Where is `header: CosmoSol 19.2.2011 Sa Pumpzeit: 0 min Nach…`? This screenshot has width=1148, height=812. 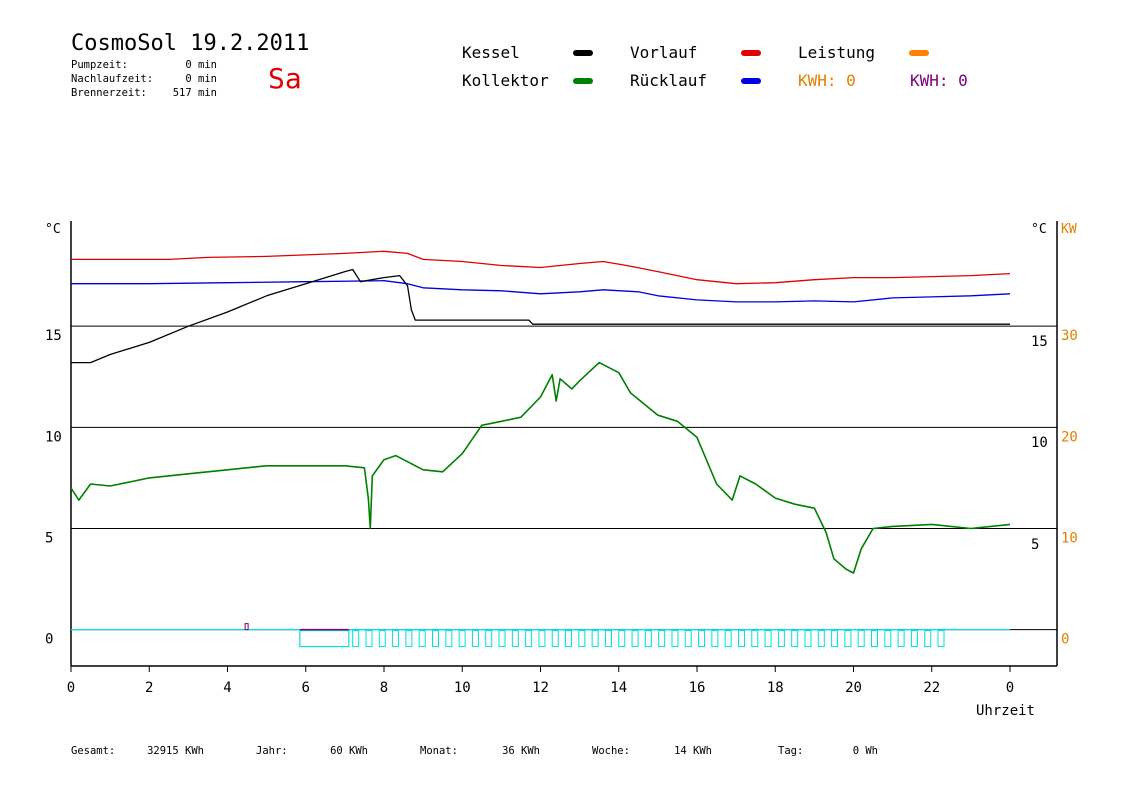
header: CosmoSol 19.2.2011 Sa Pumpzeit: 0 min Nach… is located at coordinates (519, 65).